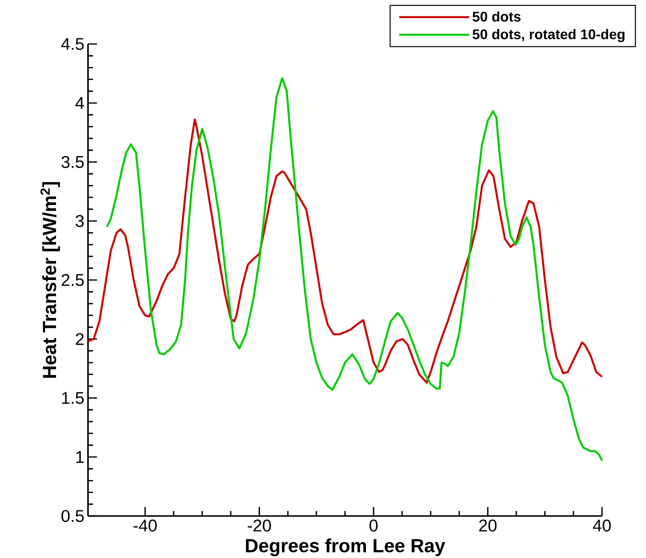 The width and height of the screenshot is (646, 558). Describe the element at coordinates (79, 103) in the screenshot. I see `y-tick-label: 4` at that location.